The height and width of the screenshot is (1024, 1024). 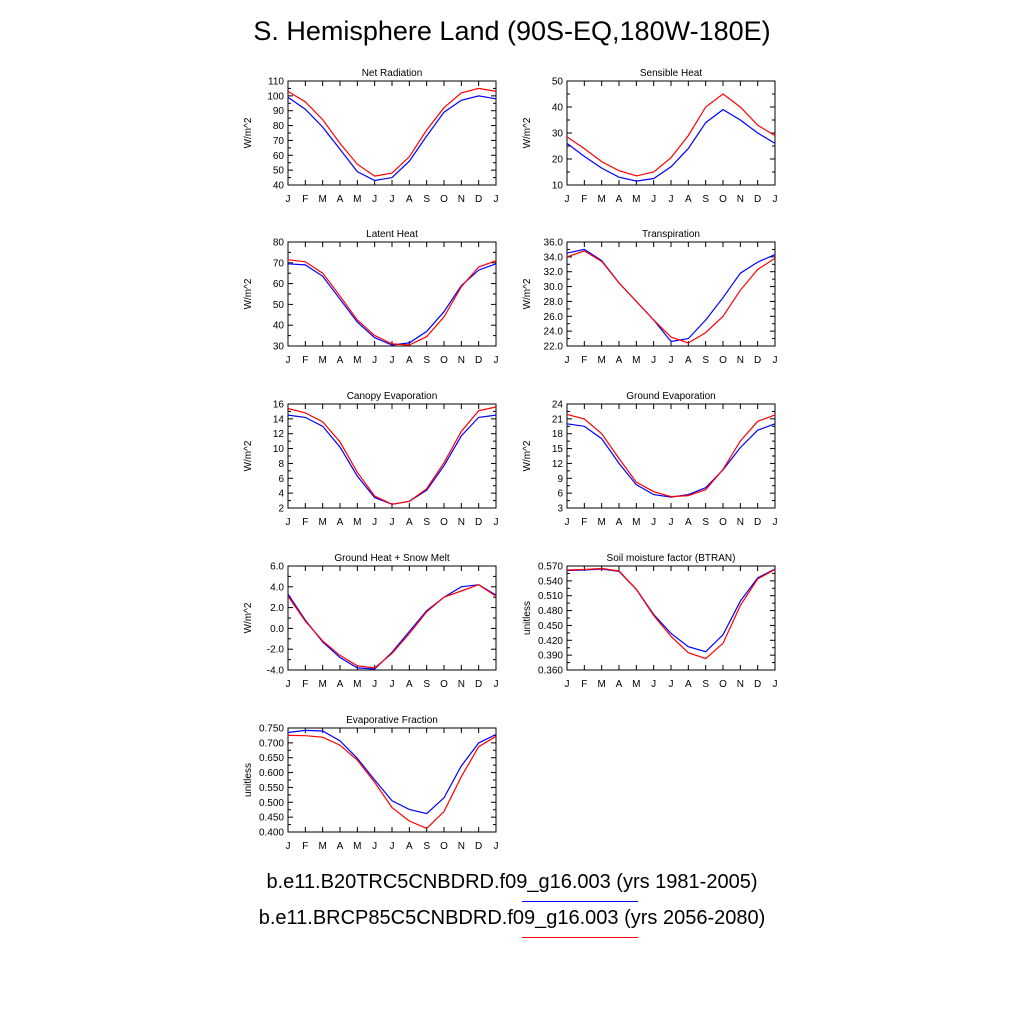 What do you see at coordinates (554, 272) in the screenshot?
I see `y-tick-label: 32.0` at bounding box center [554, 272].